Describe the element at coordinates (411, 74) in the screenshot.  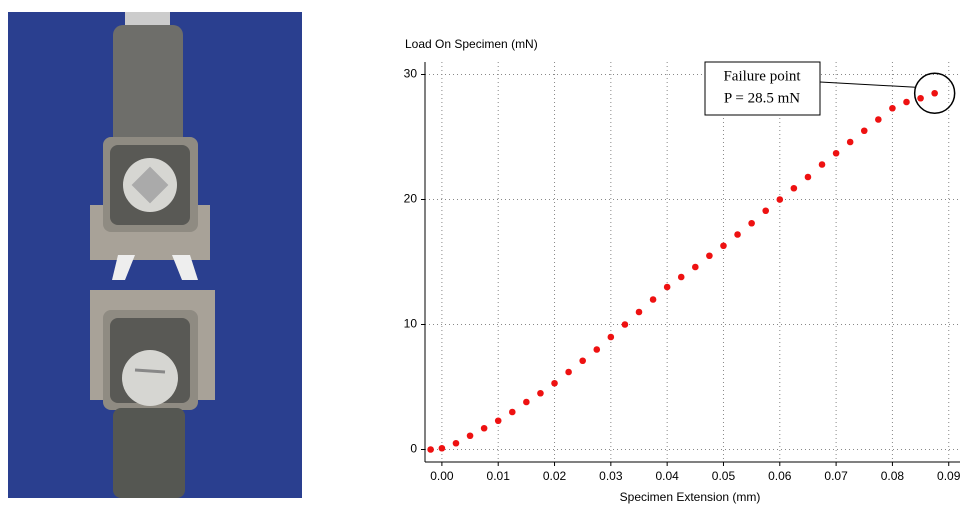
I see `y-tick-label: 30` at that location.